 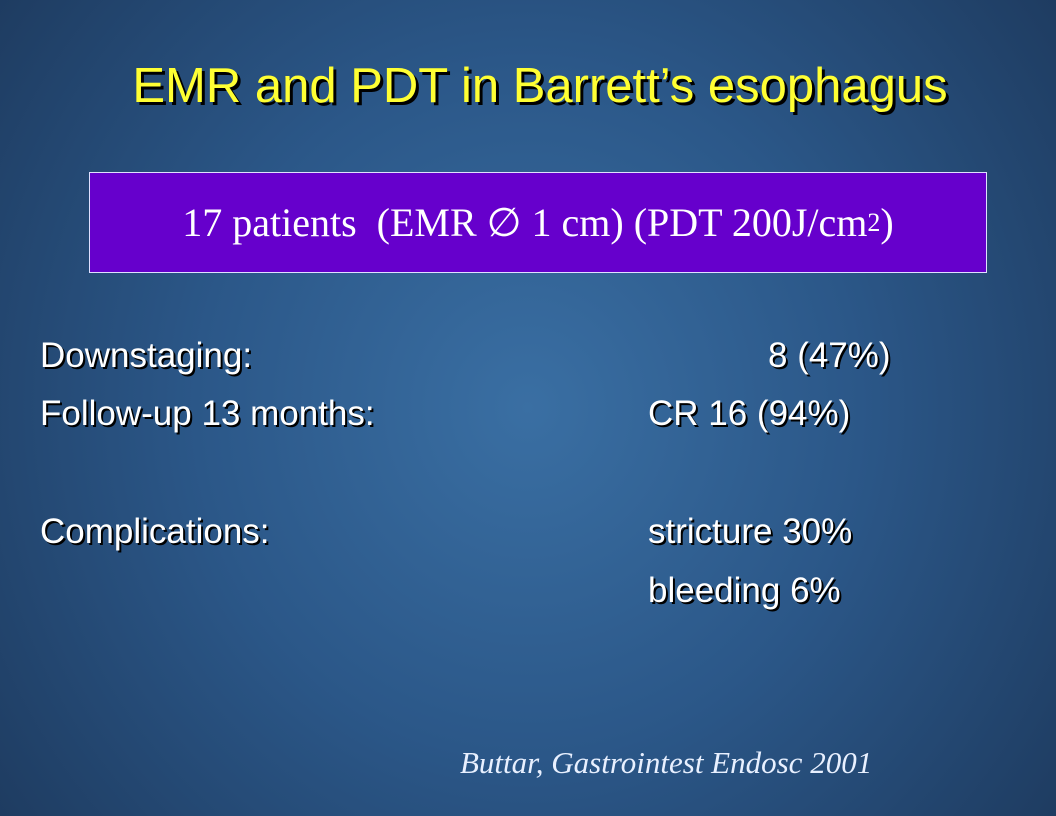 What do you see at coordinates (146, 355) in the screenshot?
I see `row-label: Downstaging:` at bounding box center [146, 355].